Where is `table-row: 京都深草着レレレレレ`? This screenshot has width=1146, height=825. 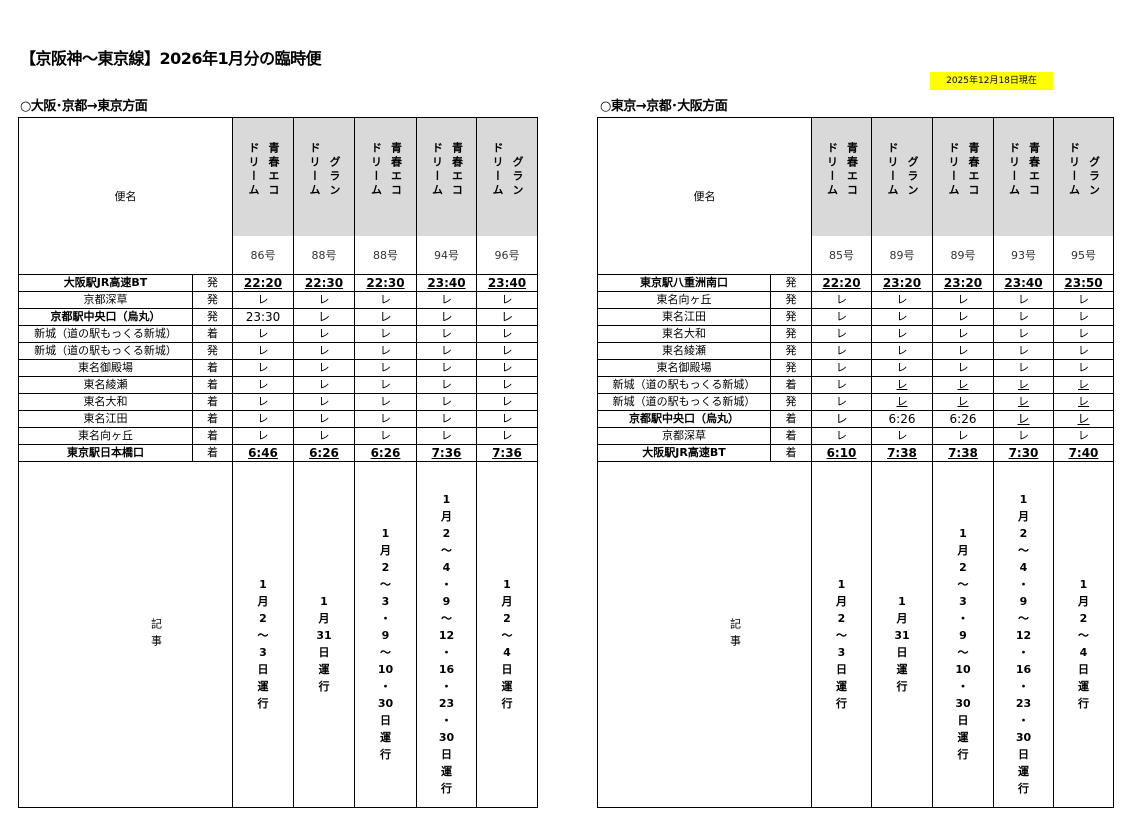 table-row: 京都深草着レレレレレ is located at coordinates (855, 436).